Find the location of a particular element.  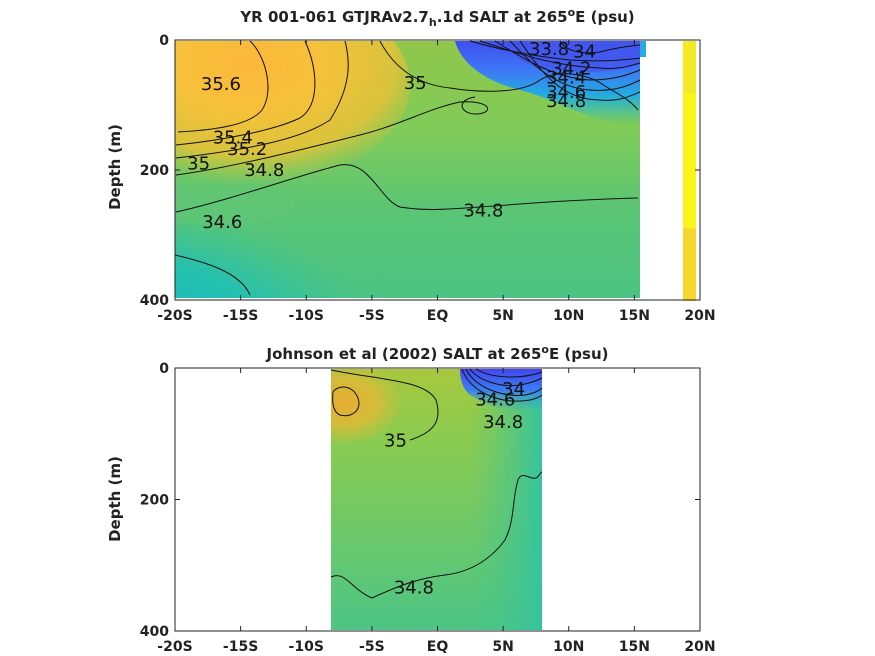

colorbar-strip-top is located at coordinates (689, 171).